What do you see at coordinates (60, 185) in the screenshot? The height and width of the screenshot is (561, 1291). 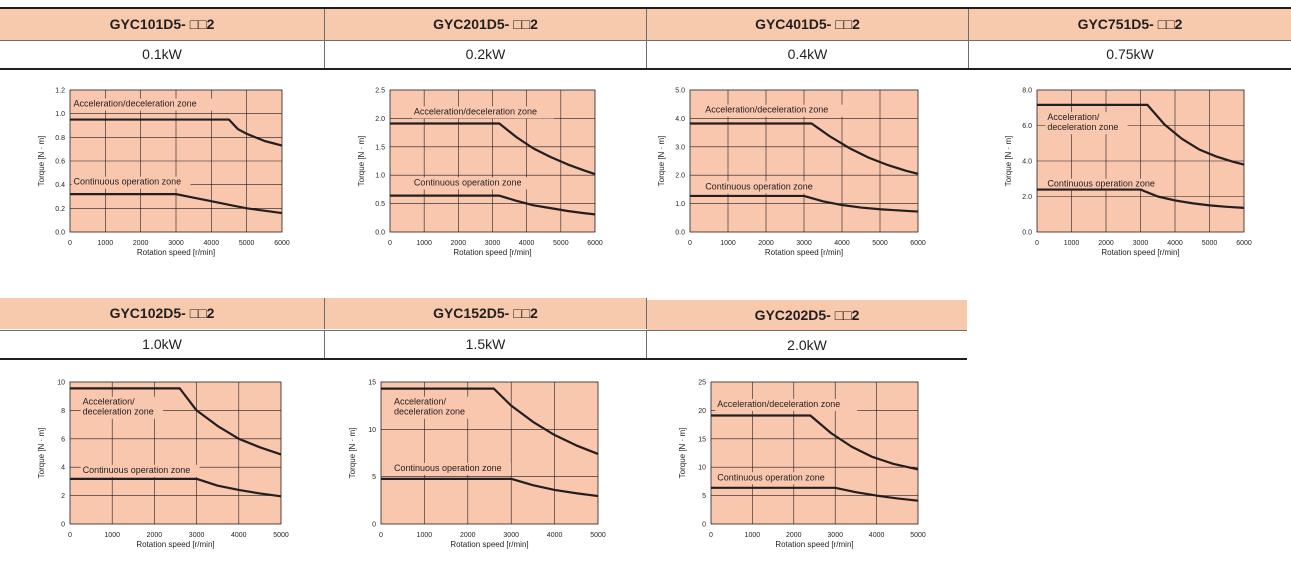 I see `y-tick-label: 0.4` at bounding box center [60, 185].